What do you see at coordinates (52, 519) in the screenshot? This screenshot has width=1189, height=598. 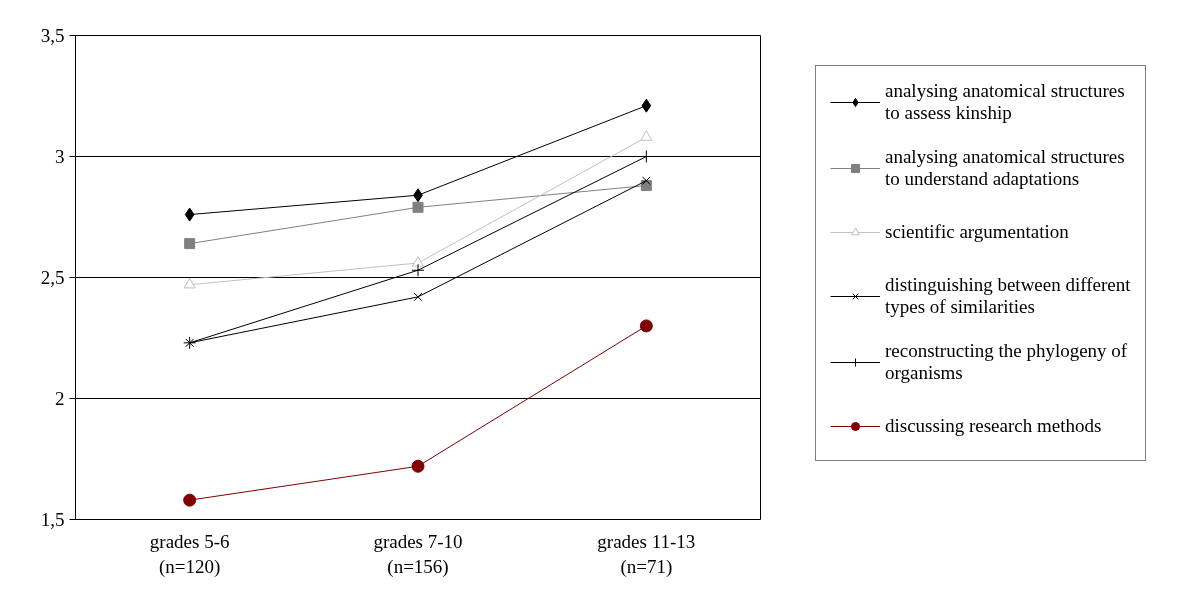 I see `y-tick-label: 1,5` at bounding box center [52, 519].